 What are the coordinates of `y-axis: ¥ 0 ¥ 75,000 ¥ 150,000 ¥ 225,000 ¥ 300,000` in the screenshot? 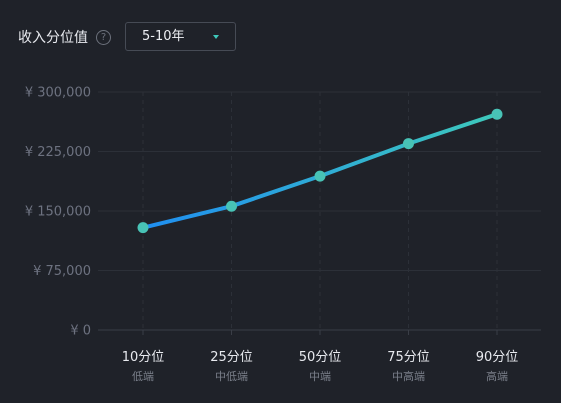 It's located at (58, 212).